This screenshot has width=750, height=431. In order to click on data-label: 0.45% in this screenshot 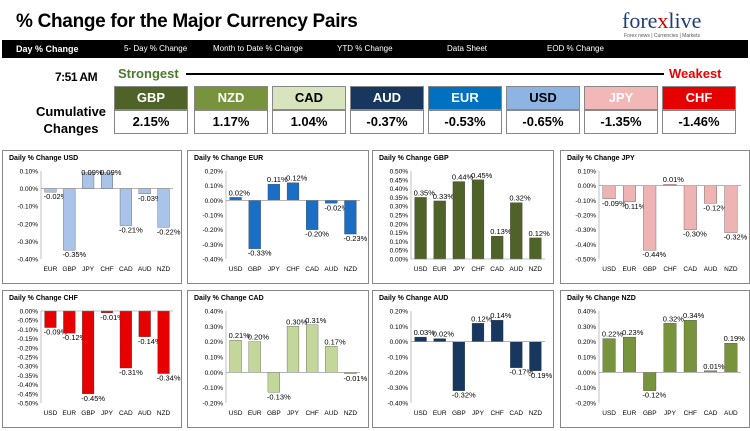, I will do `click(482, 175)`.